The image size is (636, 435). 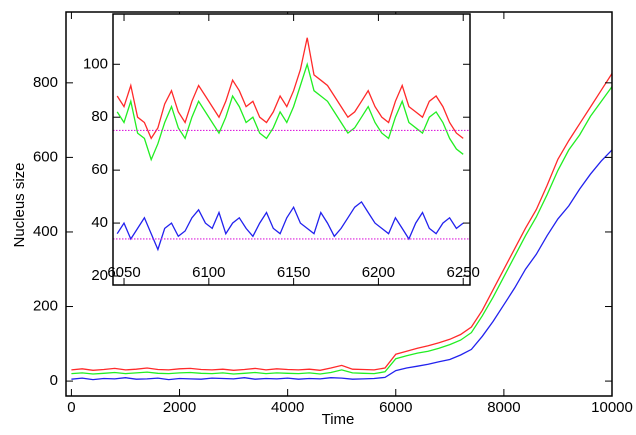 What do you see at coordinates (378, 272) in the screenshot?
I see `x-tick-label: 6200` at bounding box center [378, 272].